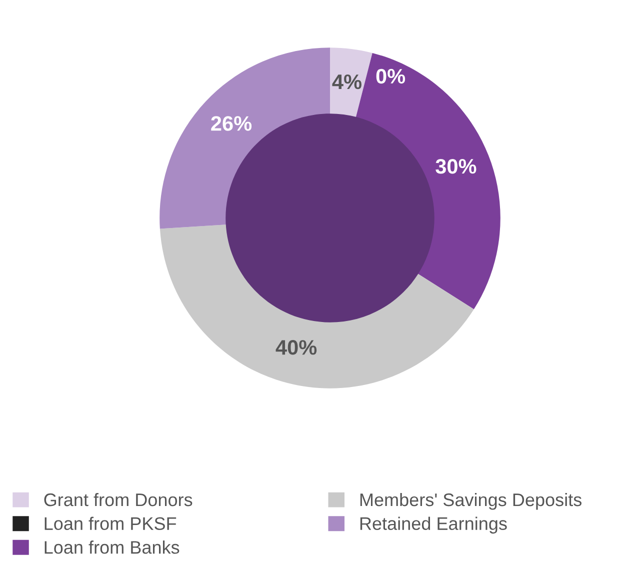  What do you see at coordinates (347, 82) in the screenshot?
I see `data-label: 4%` at bounding box center [347, 82].